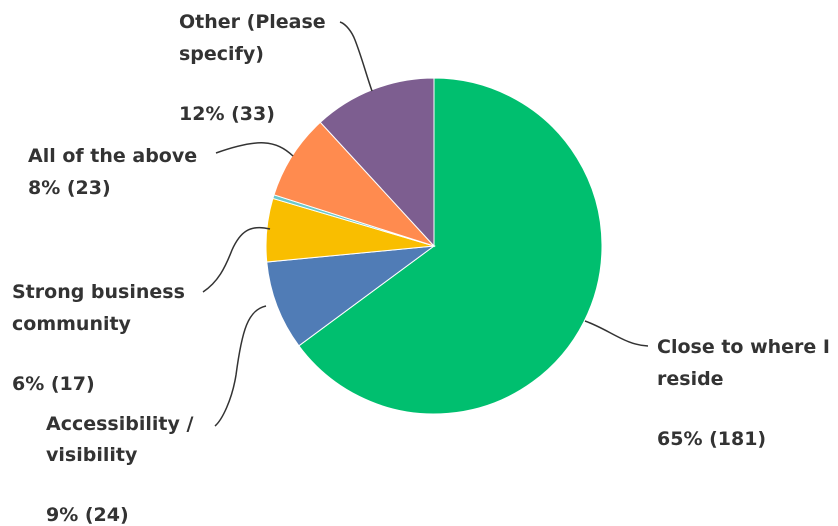  I want to click on leader-line-close-to-where-i-reside, so click(616, 333).